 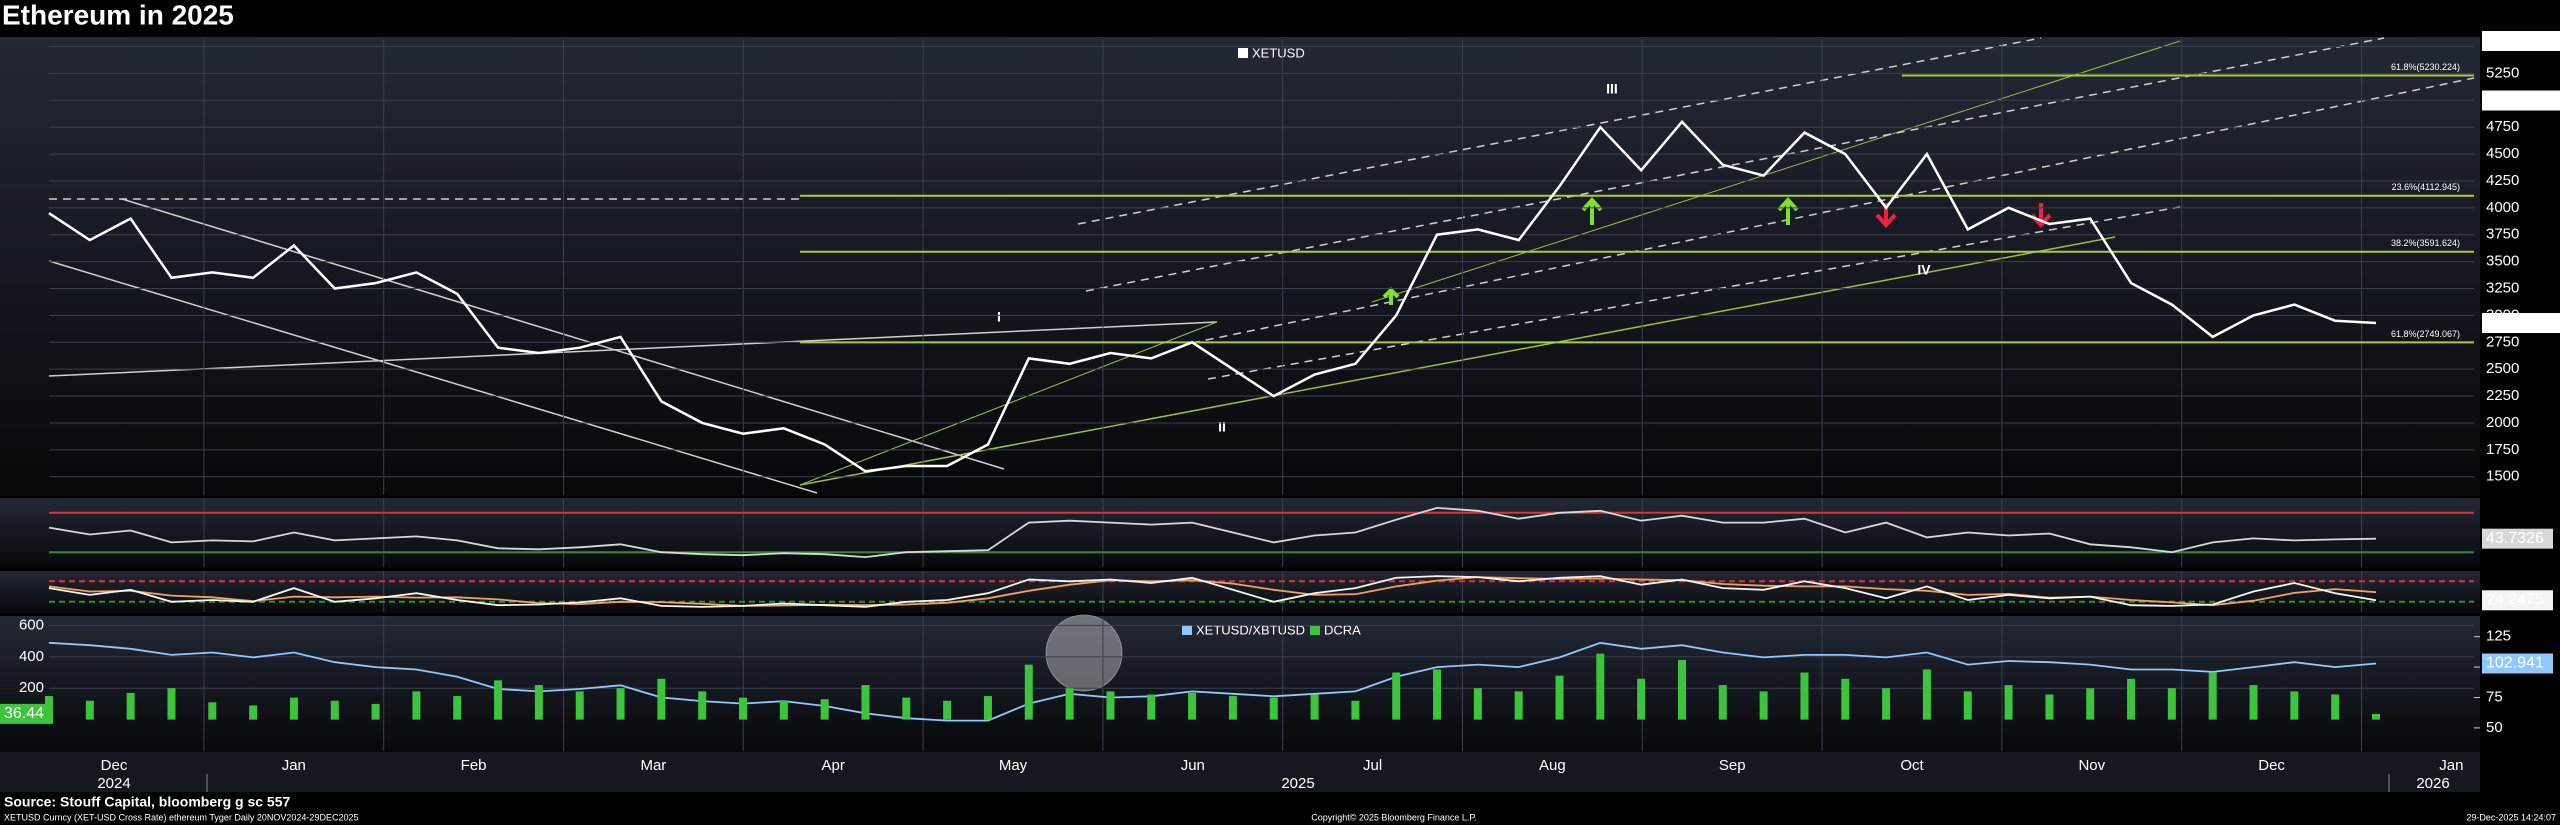 What do you see at coordinates (2425, 67) in the screenshot?
I see `fib-label: 61.8%(5230.224)` at bounding box center [2425, 67].